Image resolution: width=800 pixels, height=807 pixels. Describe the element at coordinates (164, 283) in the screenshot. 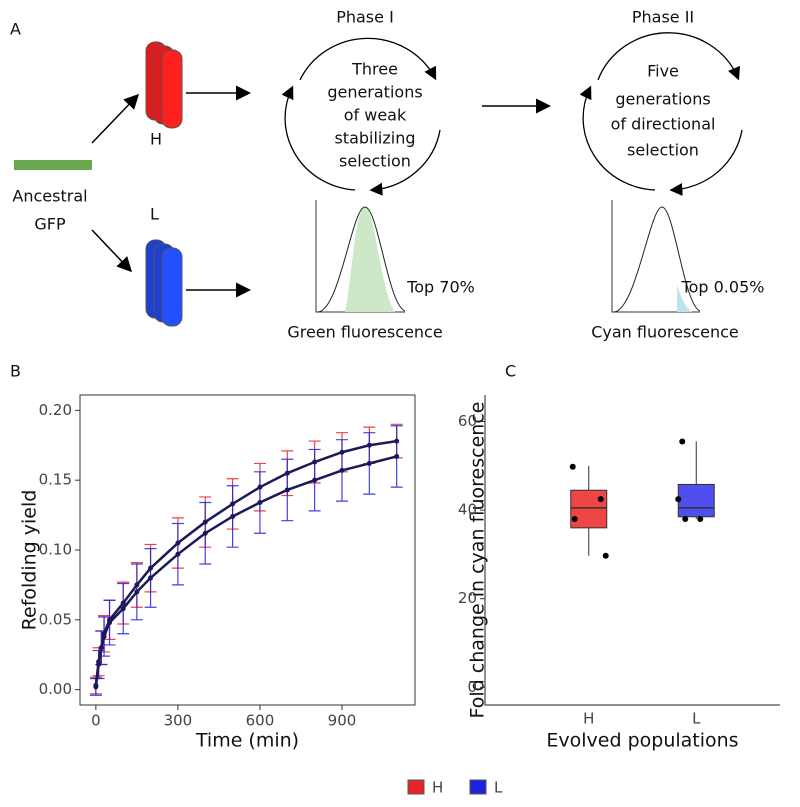

I see `tubes-l` at that location.